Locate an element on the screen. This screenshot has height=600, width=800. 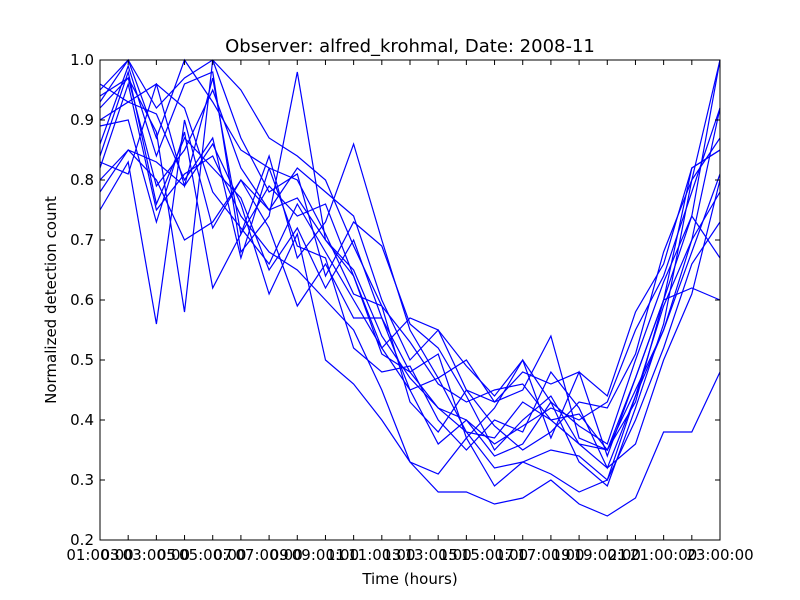
x-tick-label-overlap: 05 is located at coordinates (166, 555).